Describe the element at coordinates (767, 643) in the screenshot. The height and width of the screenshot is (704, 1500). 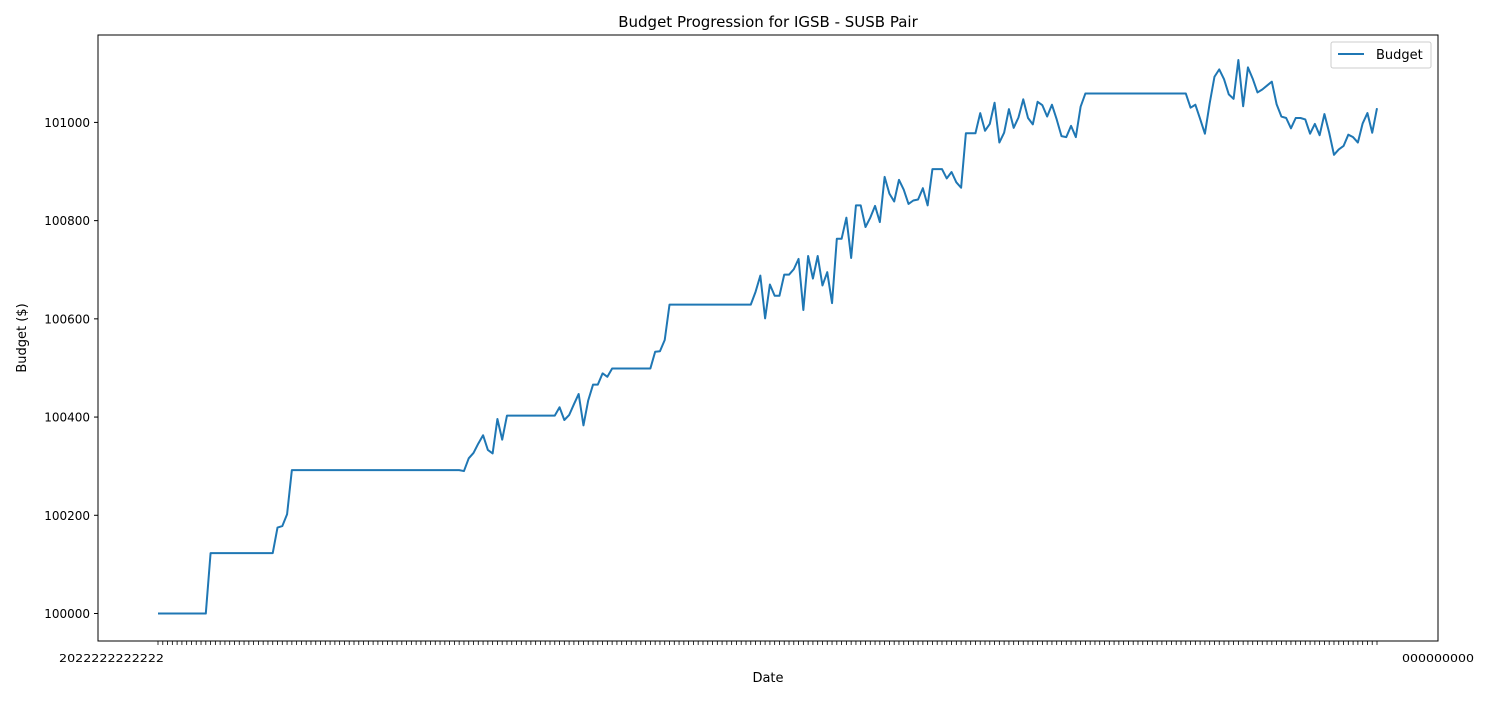
I see `x-axis-ticks` at that location.